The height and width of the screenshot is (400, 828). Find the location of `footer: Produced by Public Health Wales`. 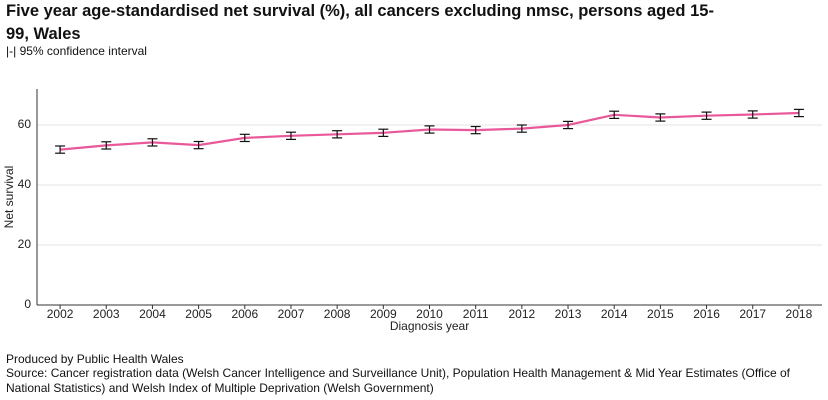

footer: Produced by Public Health Wales is located at coordinates (95, 359).